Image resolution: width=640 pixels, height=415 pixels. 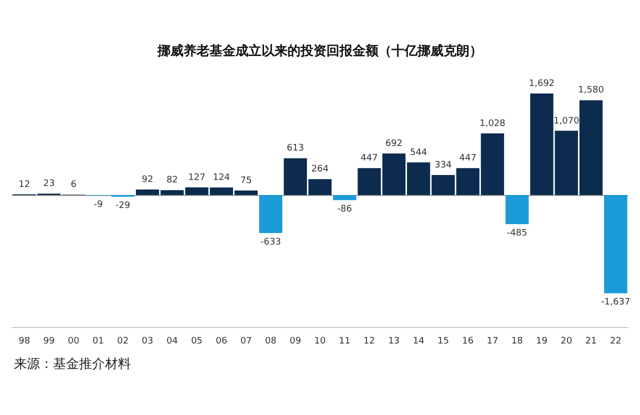 I want to click on data-label: -86, so click(x=344, y=209).